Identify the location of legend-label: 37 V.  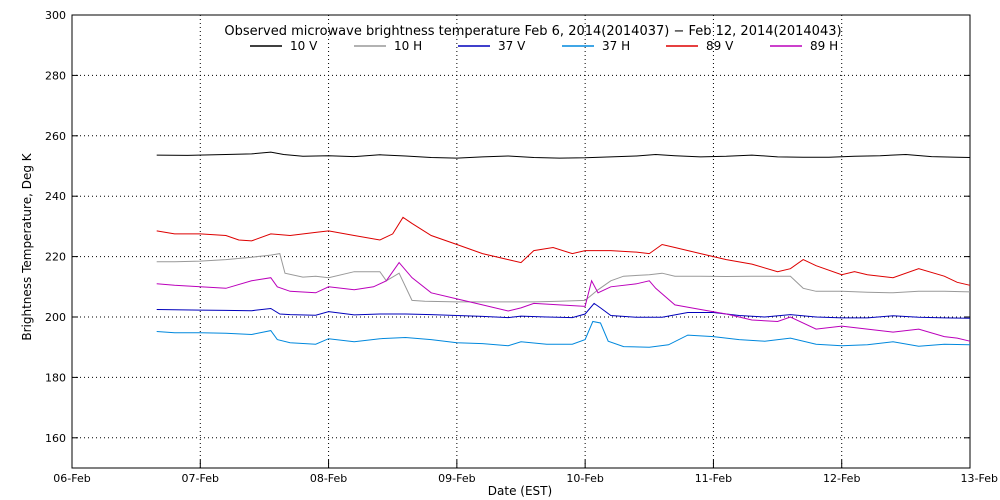
(512, 46).